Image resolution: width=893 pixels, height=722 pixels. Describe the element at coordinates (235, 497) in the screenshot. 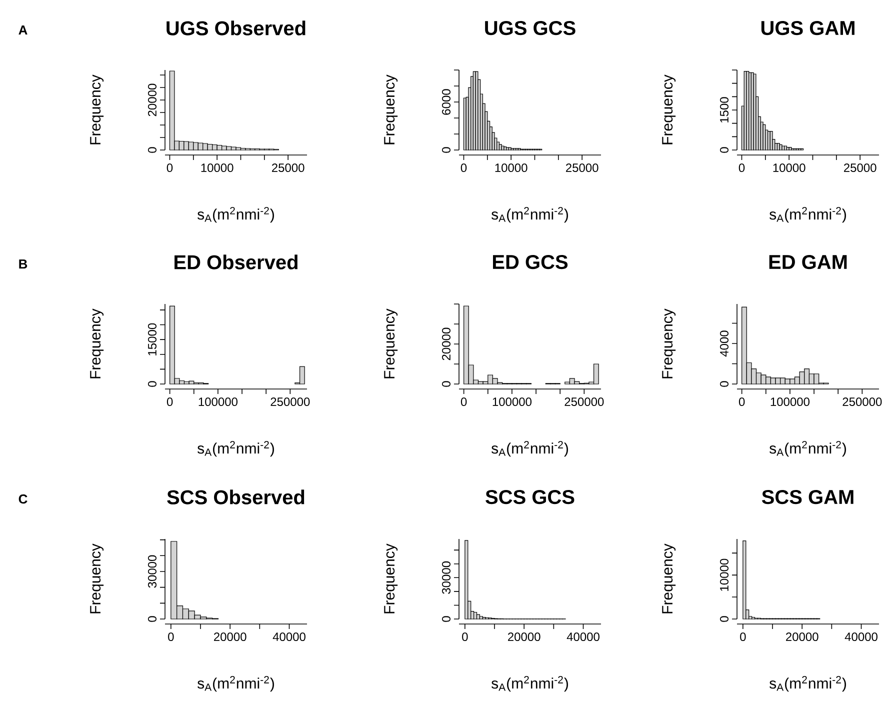

I see `chart-title: SCS Observed` at that location.